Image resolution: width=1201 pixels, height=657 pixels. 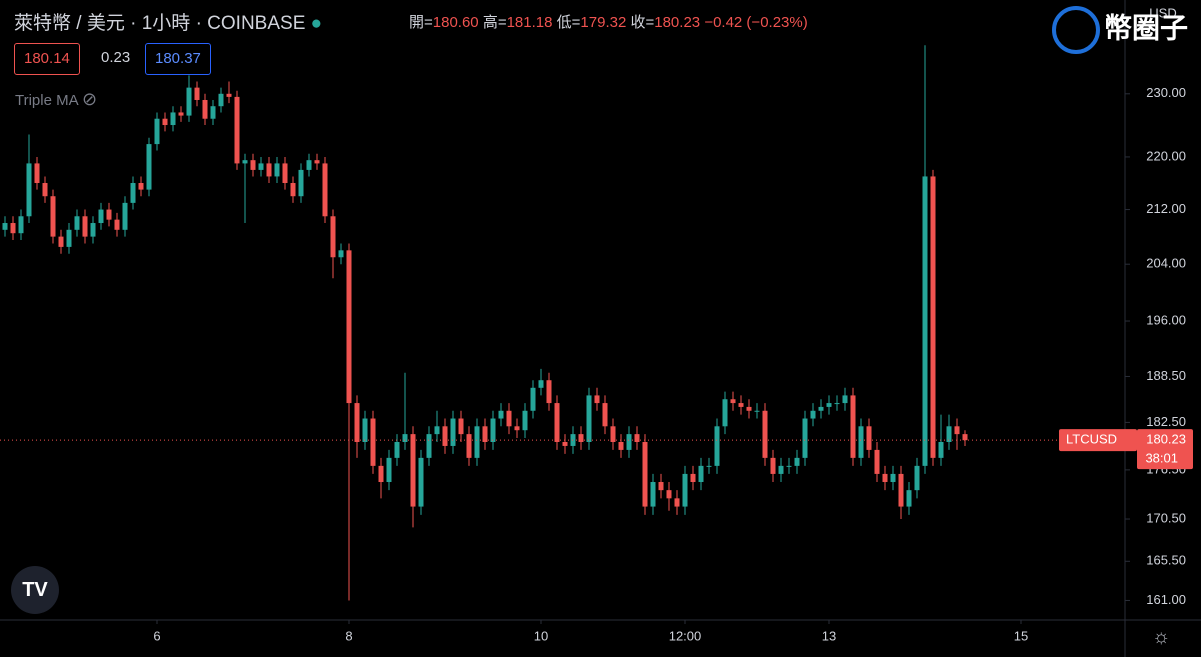 I want to click on currency: USD, so click(x=1162, y=12).